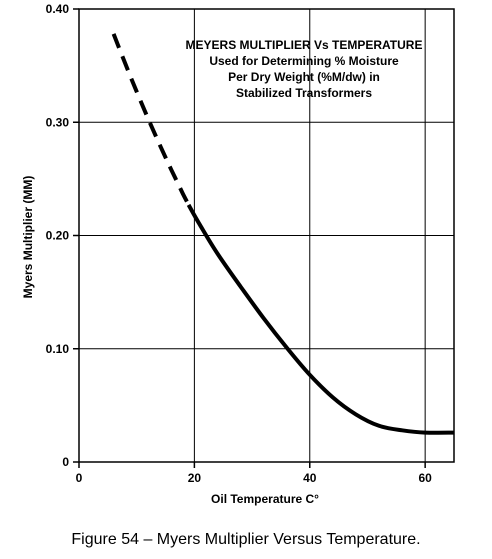  I want to click on x-tick-label: 60, so click(425, 478).